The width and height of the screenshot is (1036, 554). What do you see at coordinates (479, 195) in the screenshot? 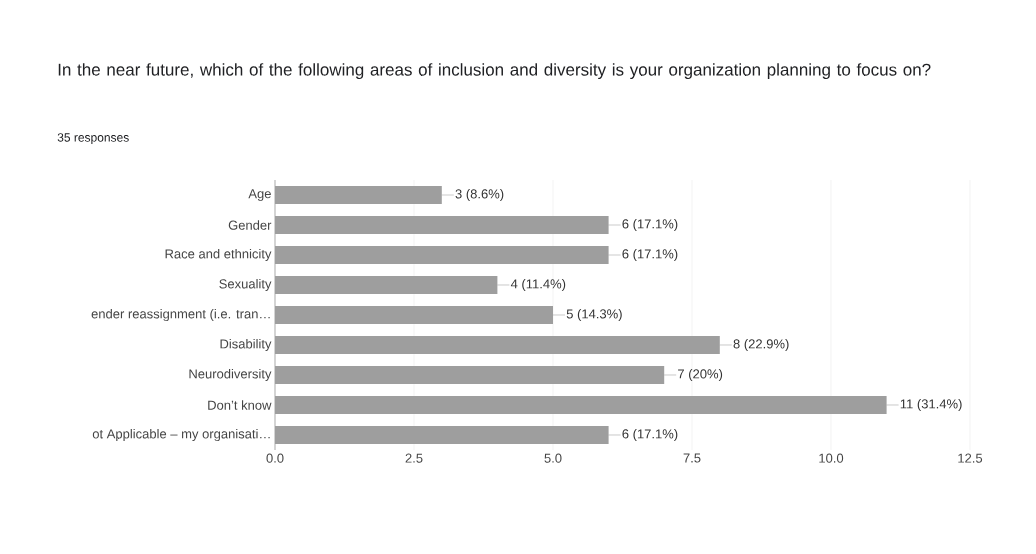
I see `data-label: 3 (8.6%)` at bounding box center [479, 195].